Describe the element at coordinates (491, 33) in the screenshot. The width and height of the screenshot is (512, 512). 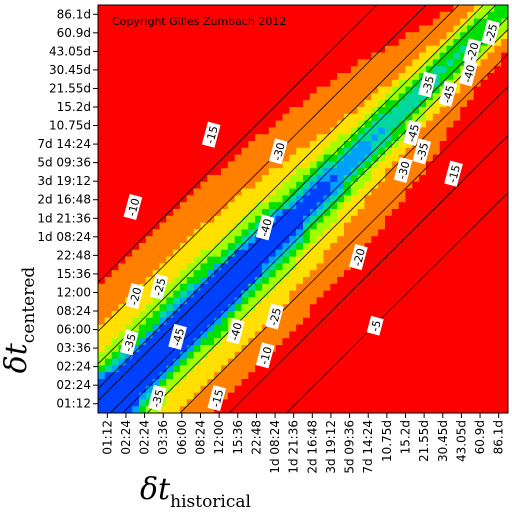
I see `contour-label-text: -25` at that location.